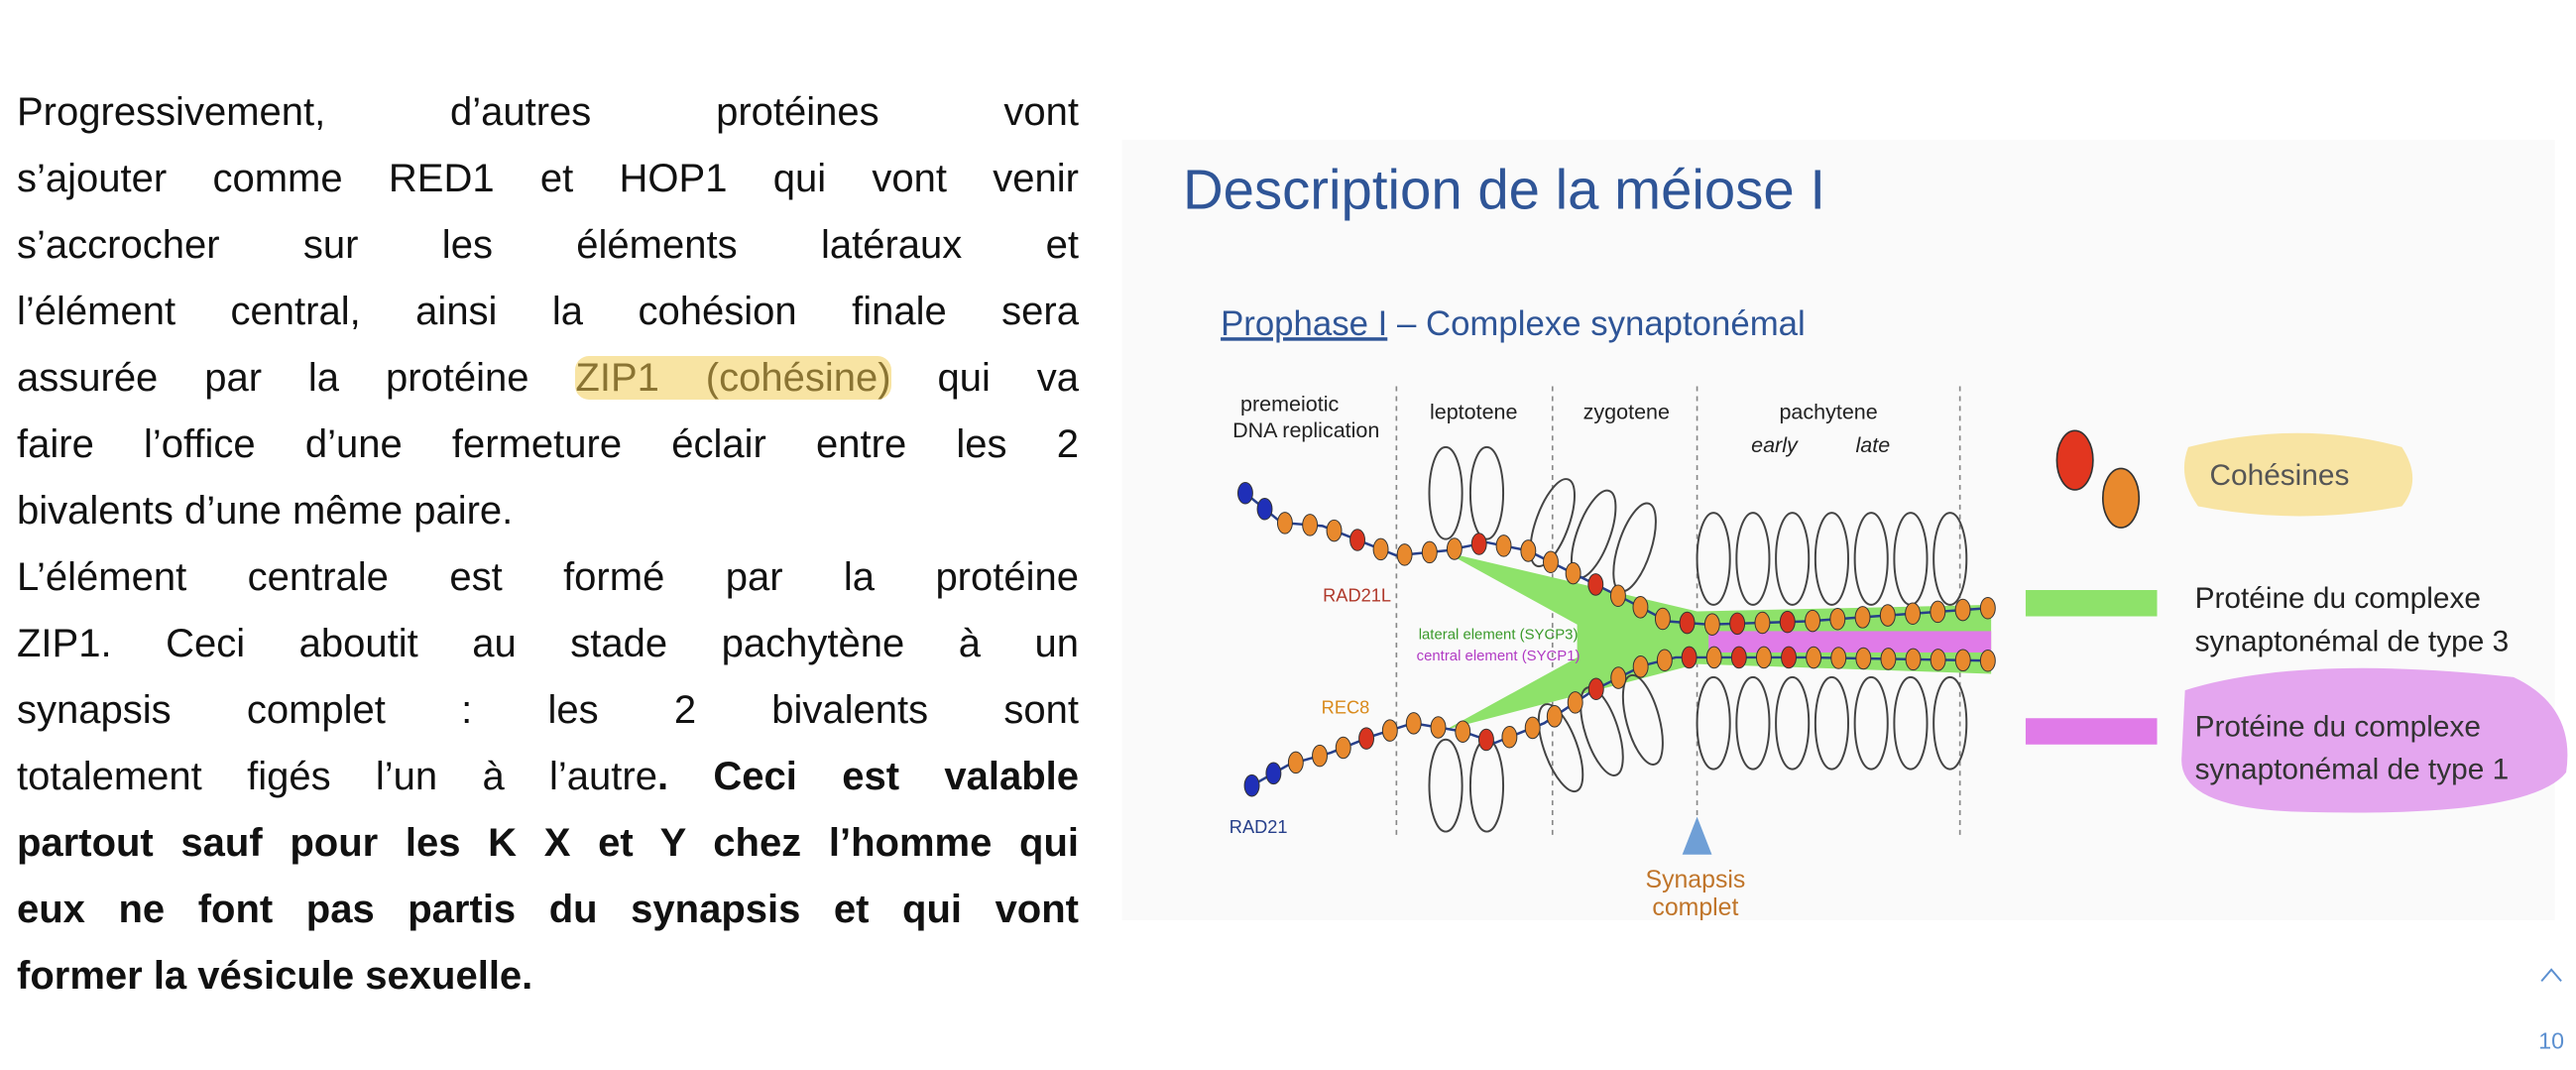  I want to click on text-line: Progressivement, d’autres protéines vont, so click(548, 113).